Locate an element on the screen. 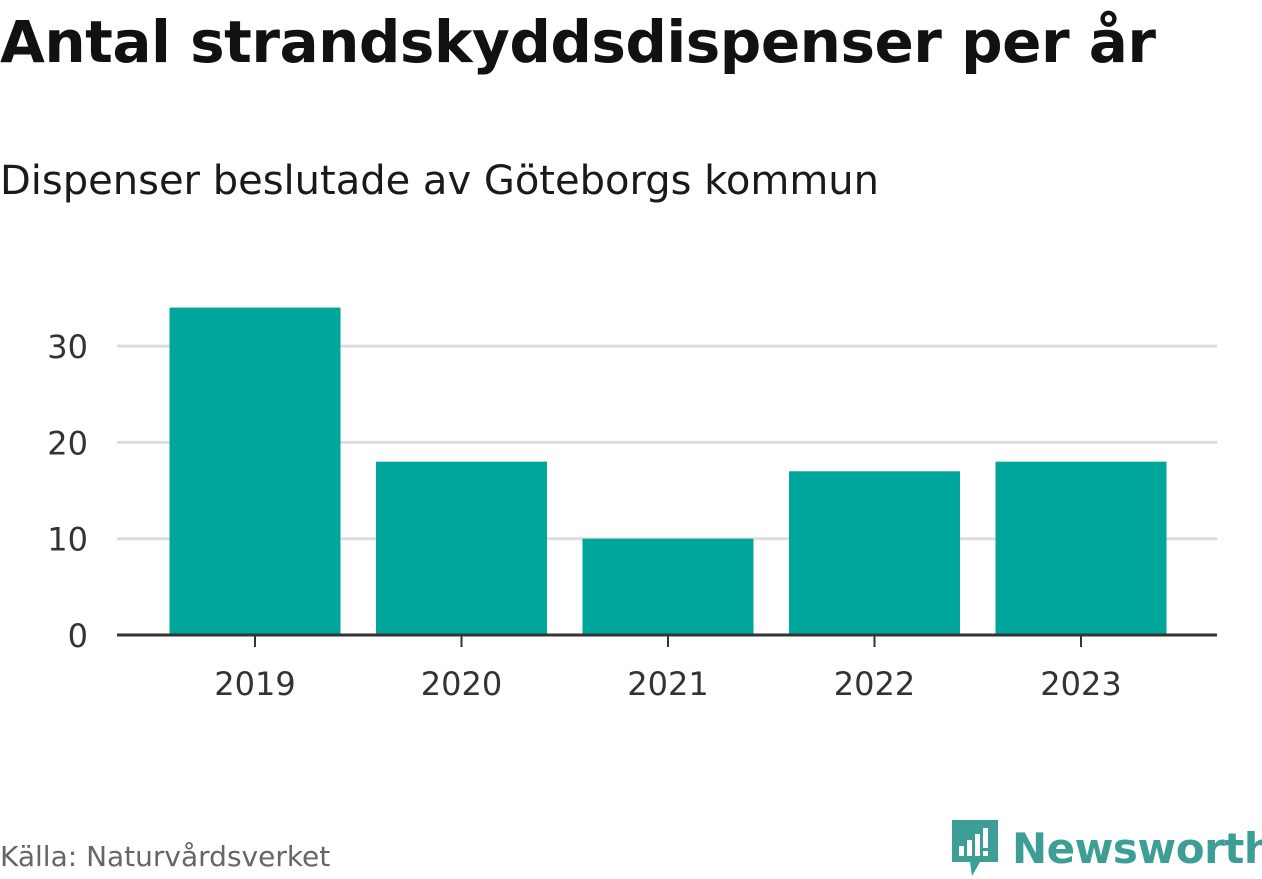 The image size is (1262, 879). x-tick-label-2019: 2019 is located at coordinates (254, 684).